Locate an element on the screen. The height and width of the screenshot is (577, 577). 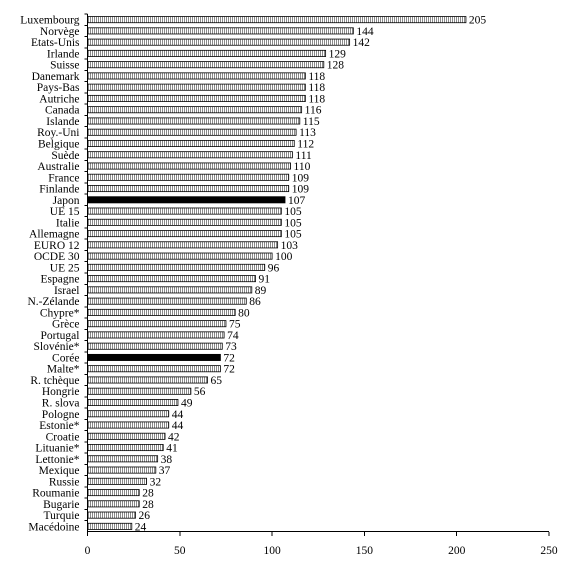
value-label: 100 is located at coordinates (284, 257).